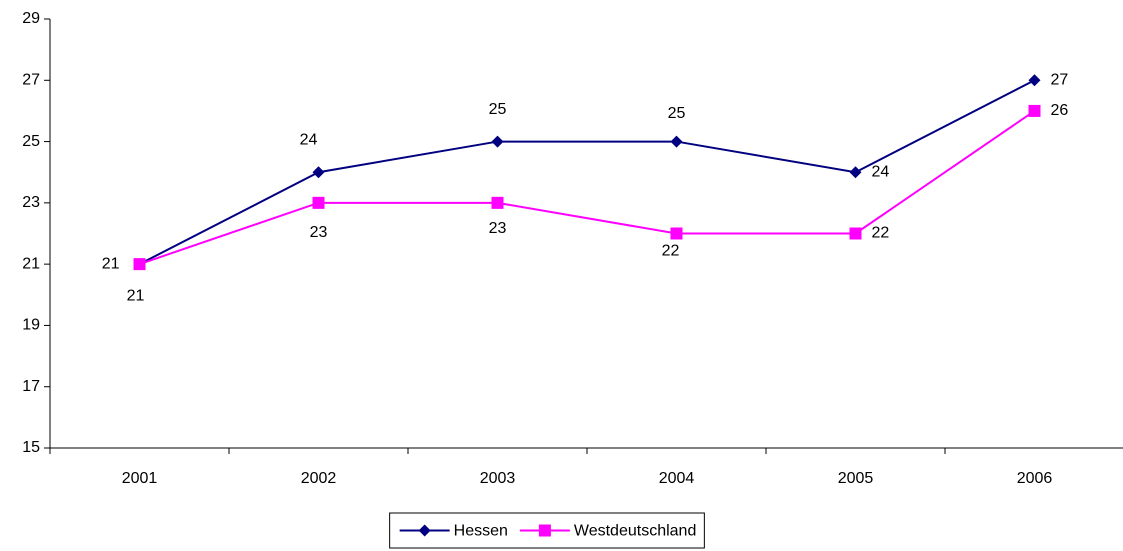  Describe the element at coordinates (481, 531) in the screenshot. I see `legend-label: Hessen` at that location.